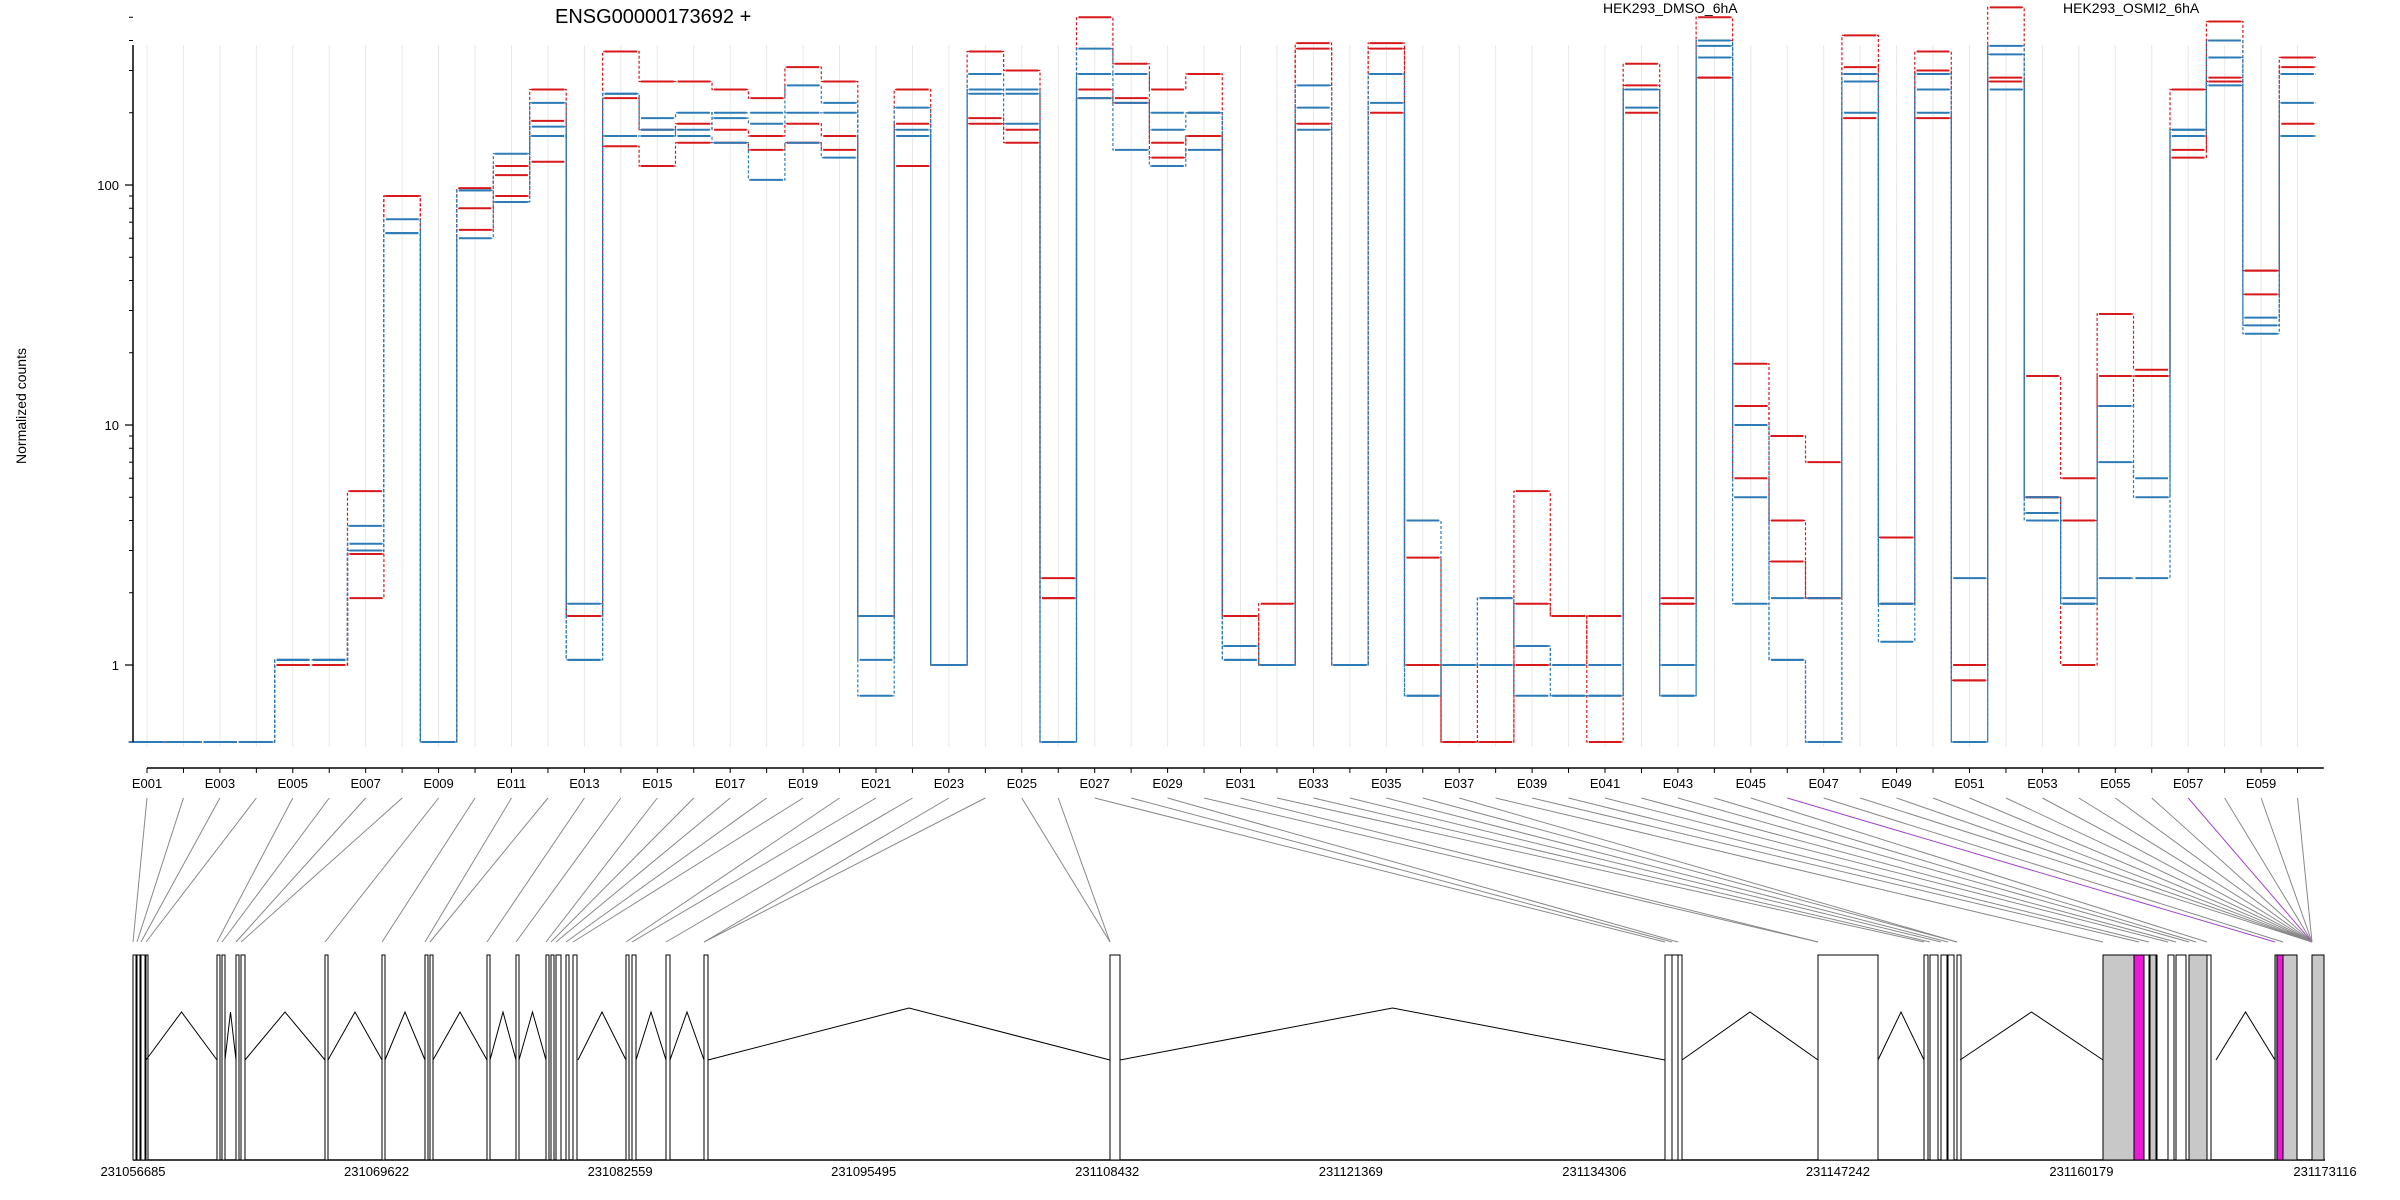  What do you see at coordinates (653, 17) in the screenshot?
I see `chart-title: ENSG00000173692 +` at bounding box center [653, 17].